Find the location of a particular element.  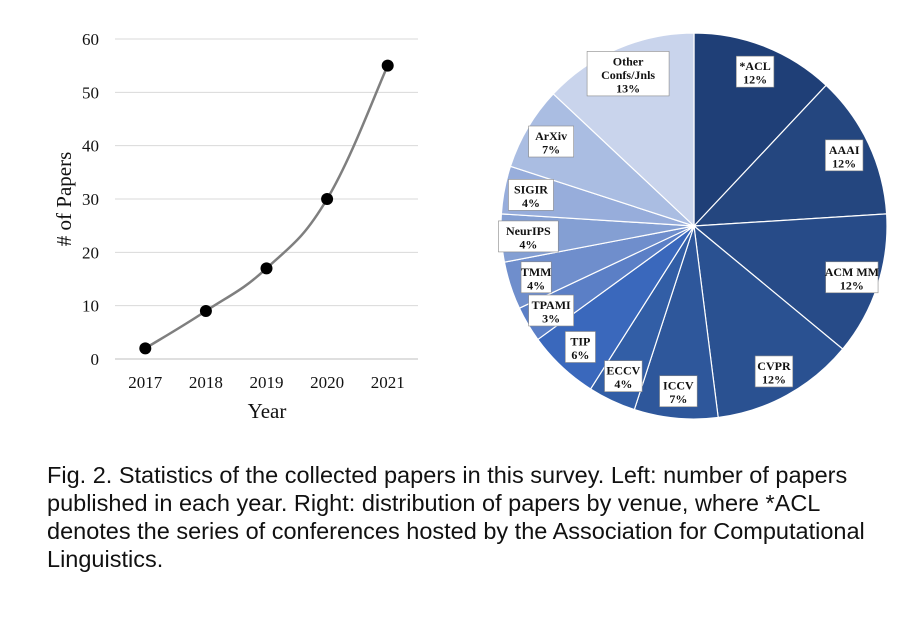

slice-label: CVPR is located at coordinates (774, 366).